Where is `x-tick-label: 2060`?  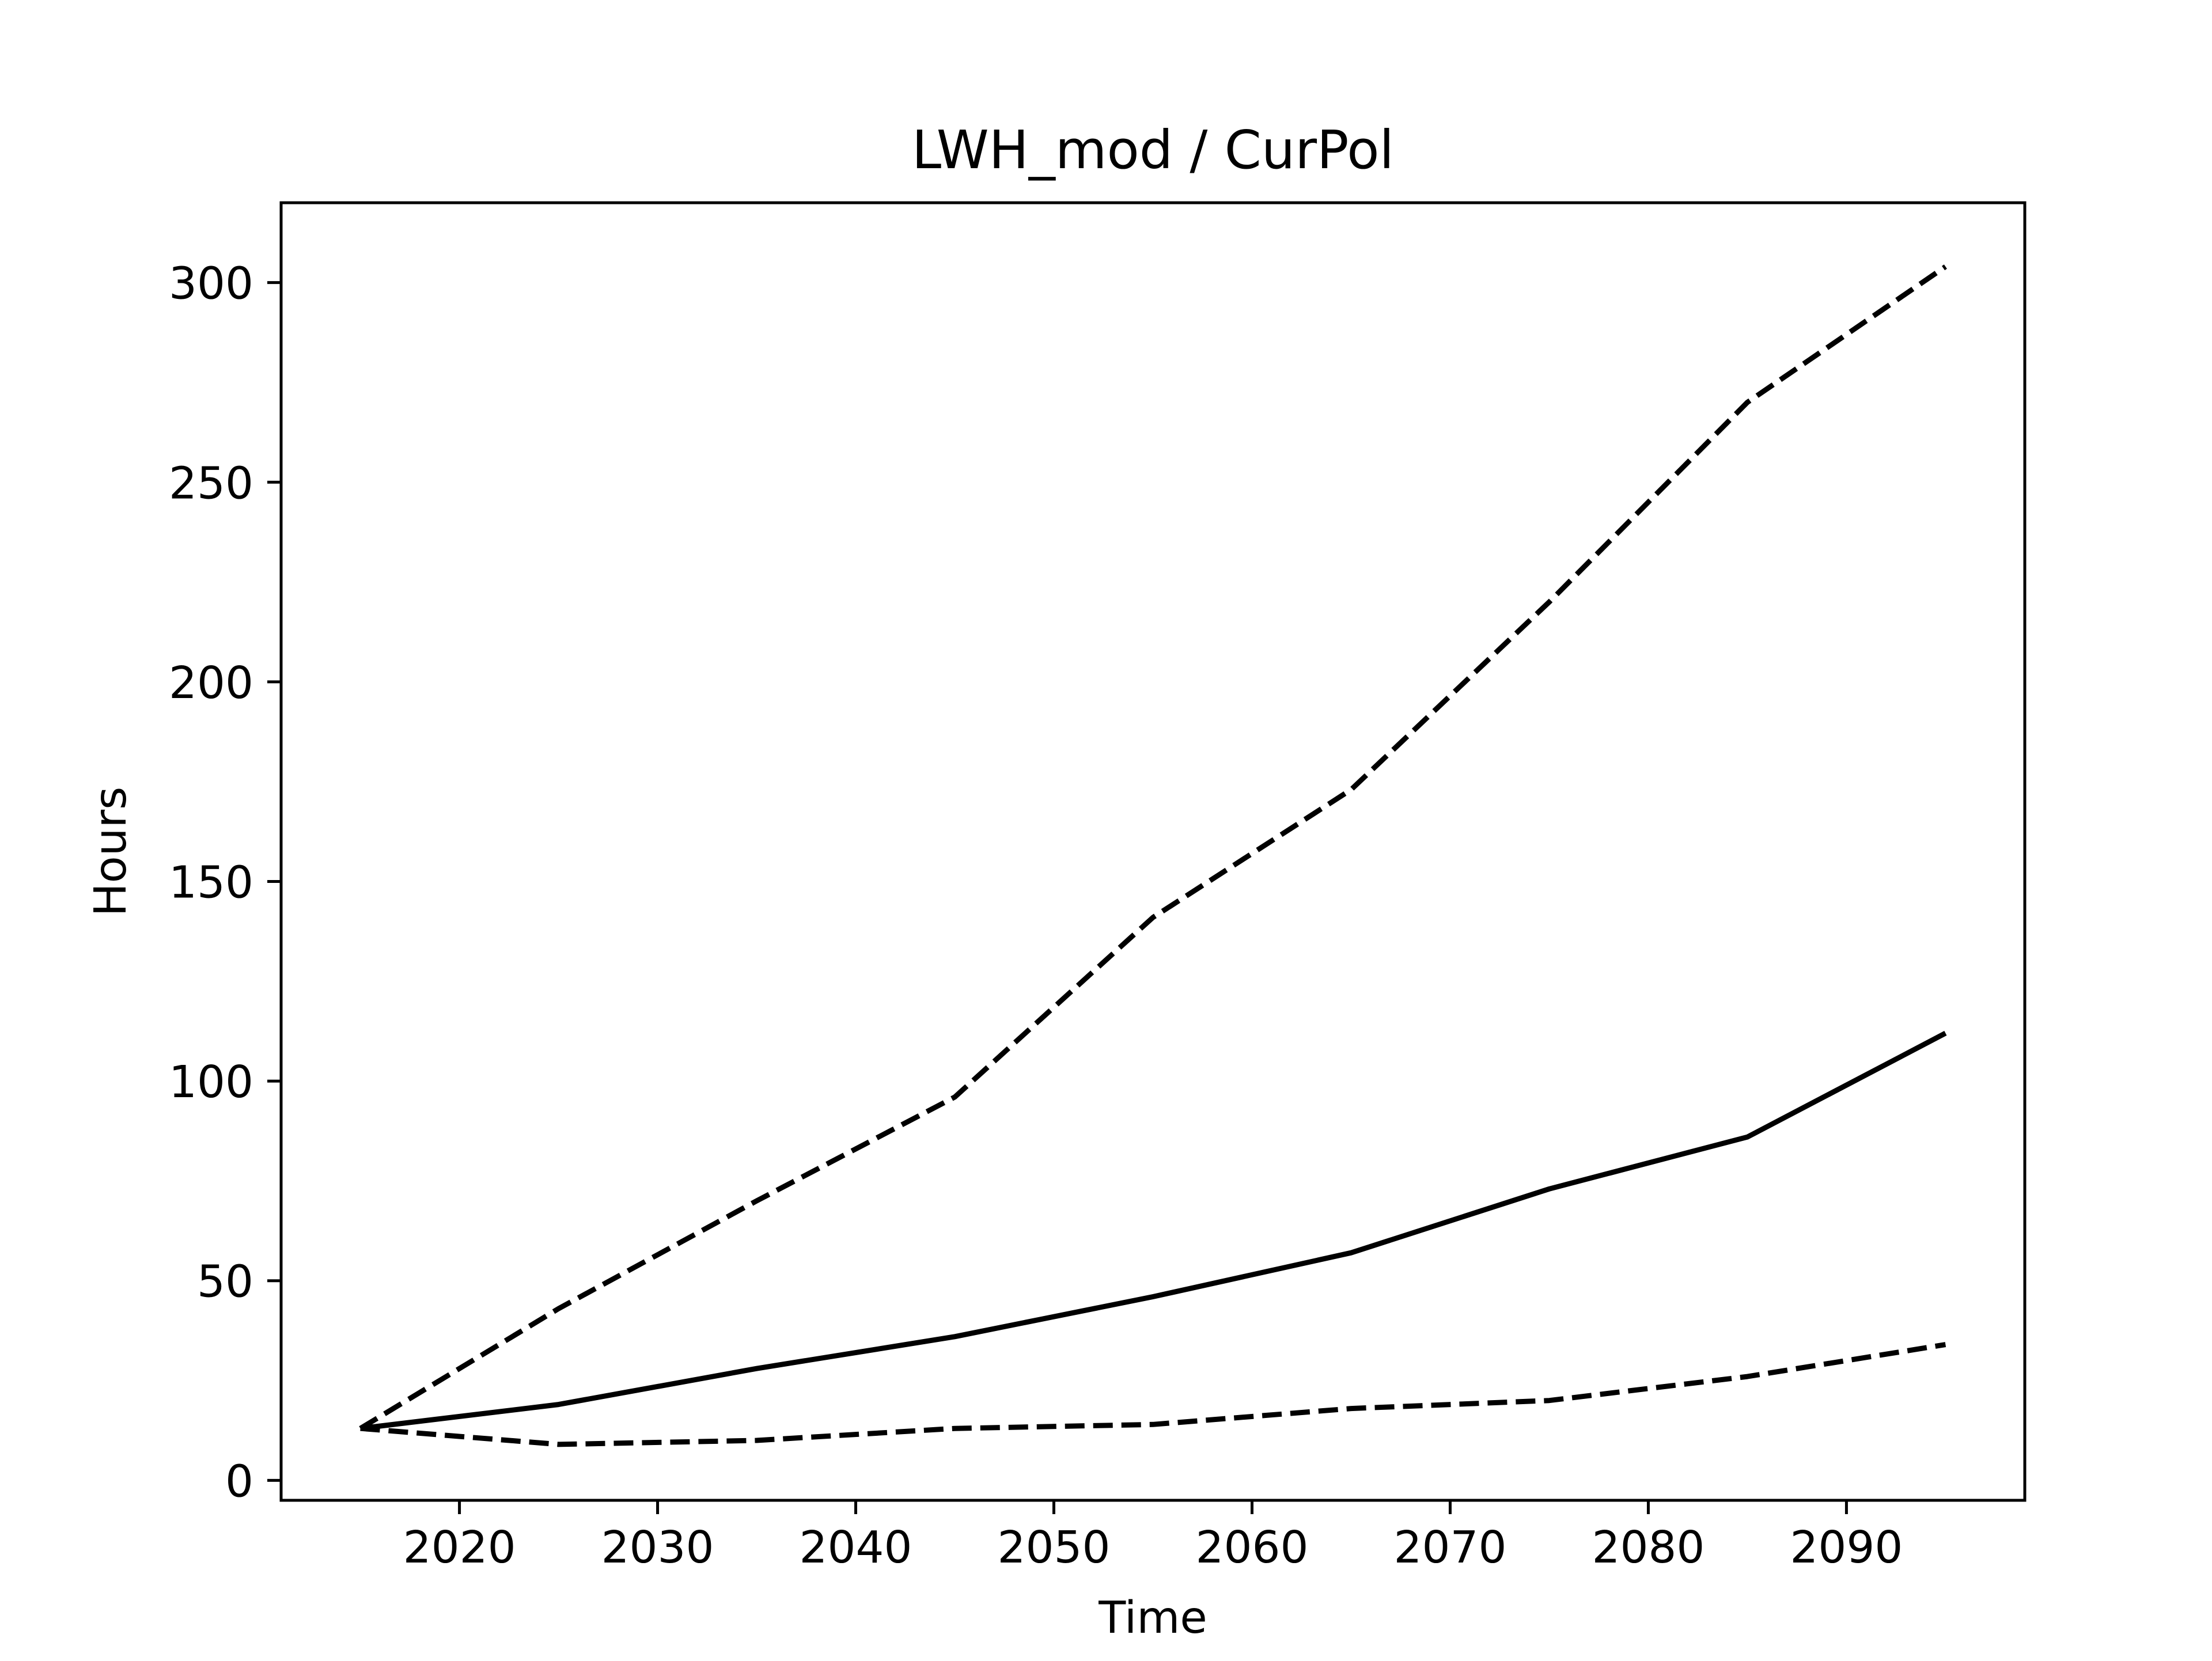
x-tick-label: 2060 is located at coordinates (1252, 1547).